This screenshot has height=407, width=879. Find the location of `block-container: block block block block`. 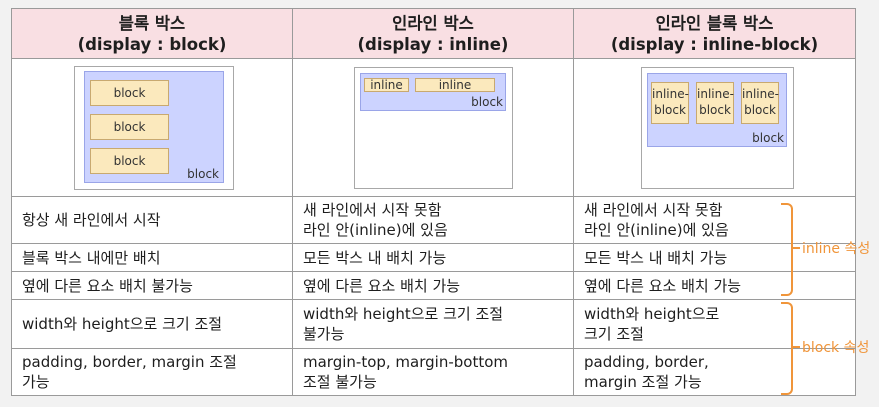

block-container: block block block block is located at coordinates (154, 127).